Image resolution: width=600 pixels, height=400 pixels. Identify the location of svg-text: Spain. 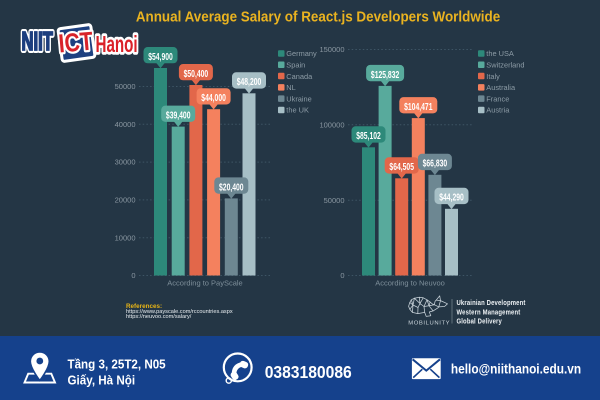
(295, 65).